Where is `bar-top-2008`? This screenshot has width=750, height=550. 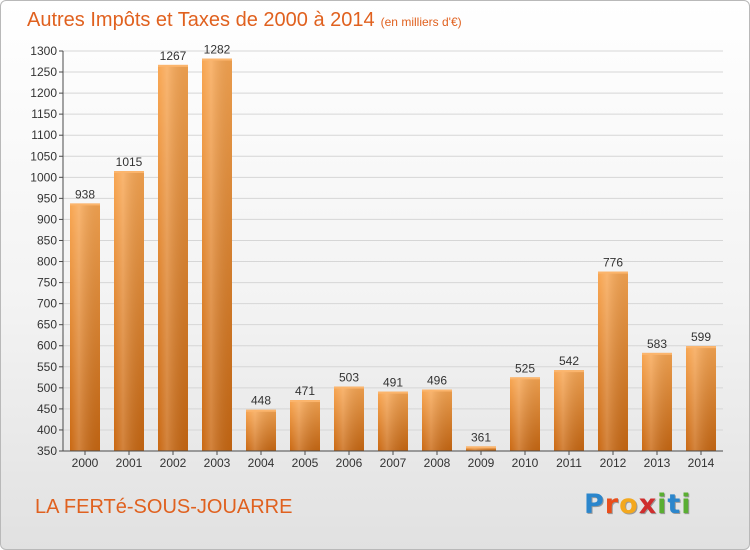 bar-top-2008 is located at coordinates (437, 390).